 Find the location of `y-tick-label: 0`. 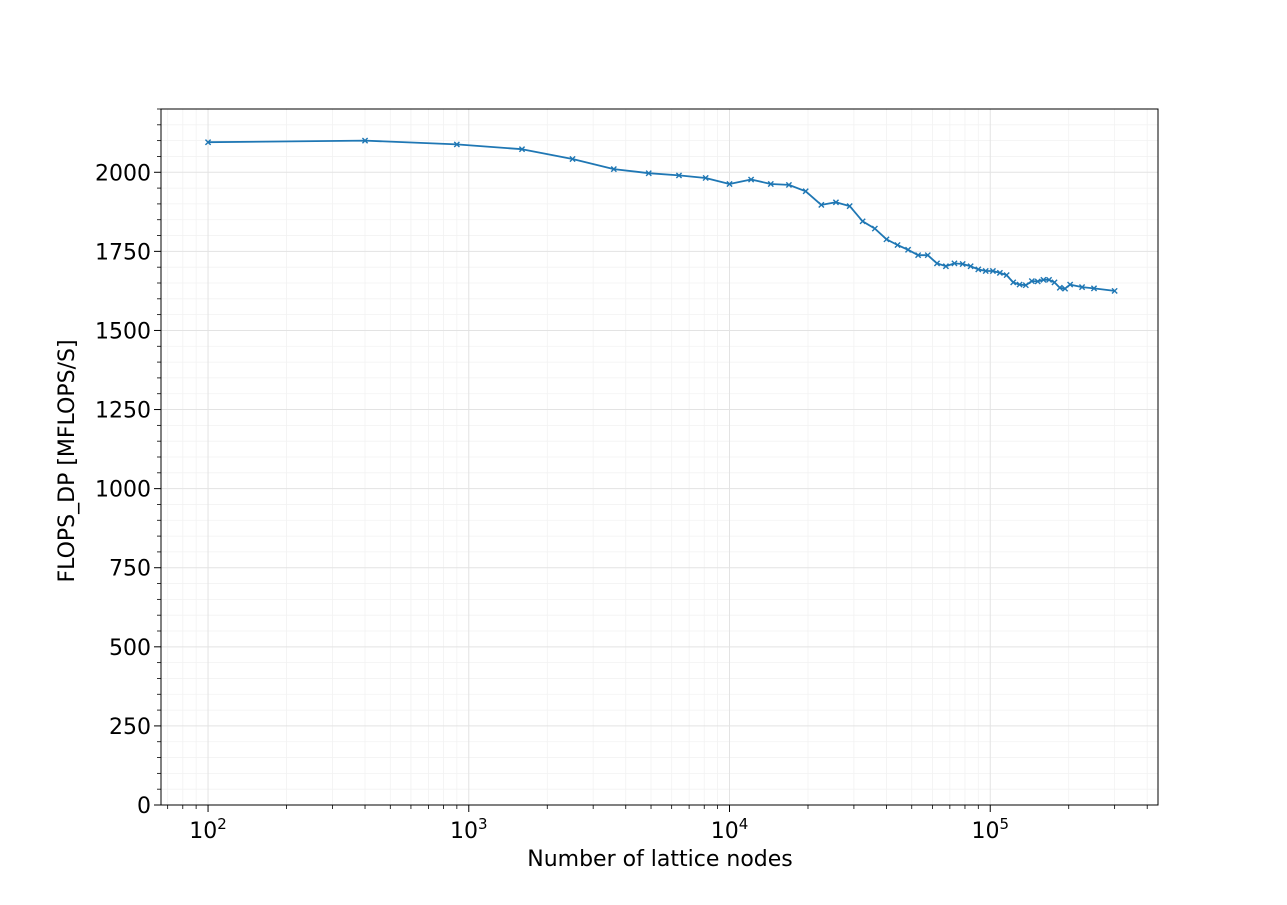

y-tick-label: 0 is located at coordinates (144, 806).